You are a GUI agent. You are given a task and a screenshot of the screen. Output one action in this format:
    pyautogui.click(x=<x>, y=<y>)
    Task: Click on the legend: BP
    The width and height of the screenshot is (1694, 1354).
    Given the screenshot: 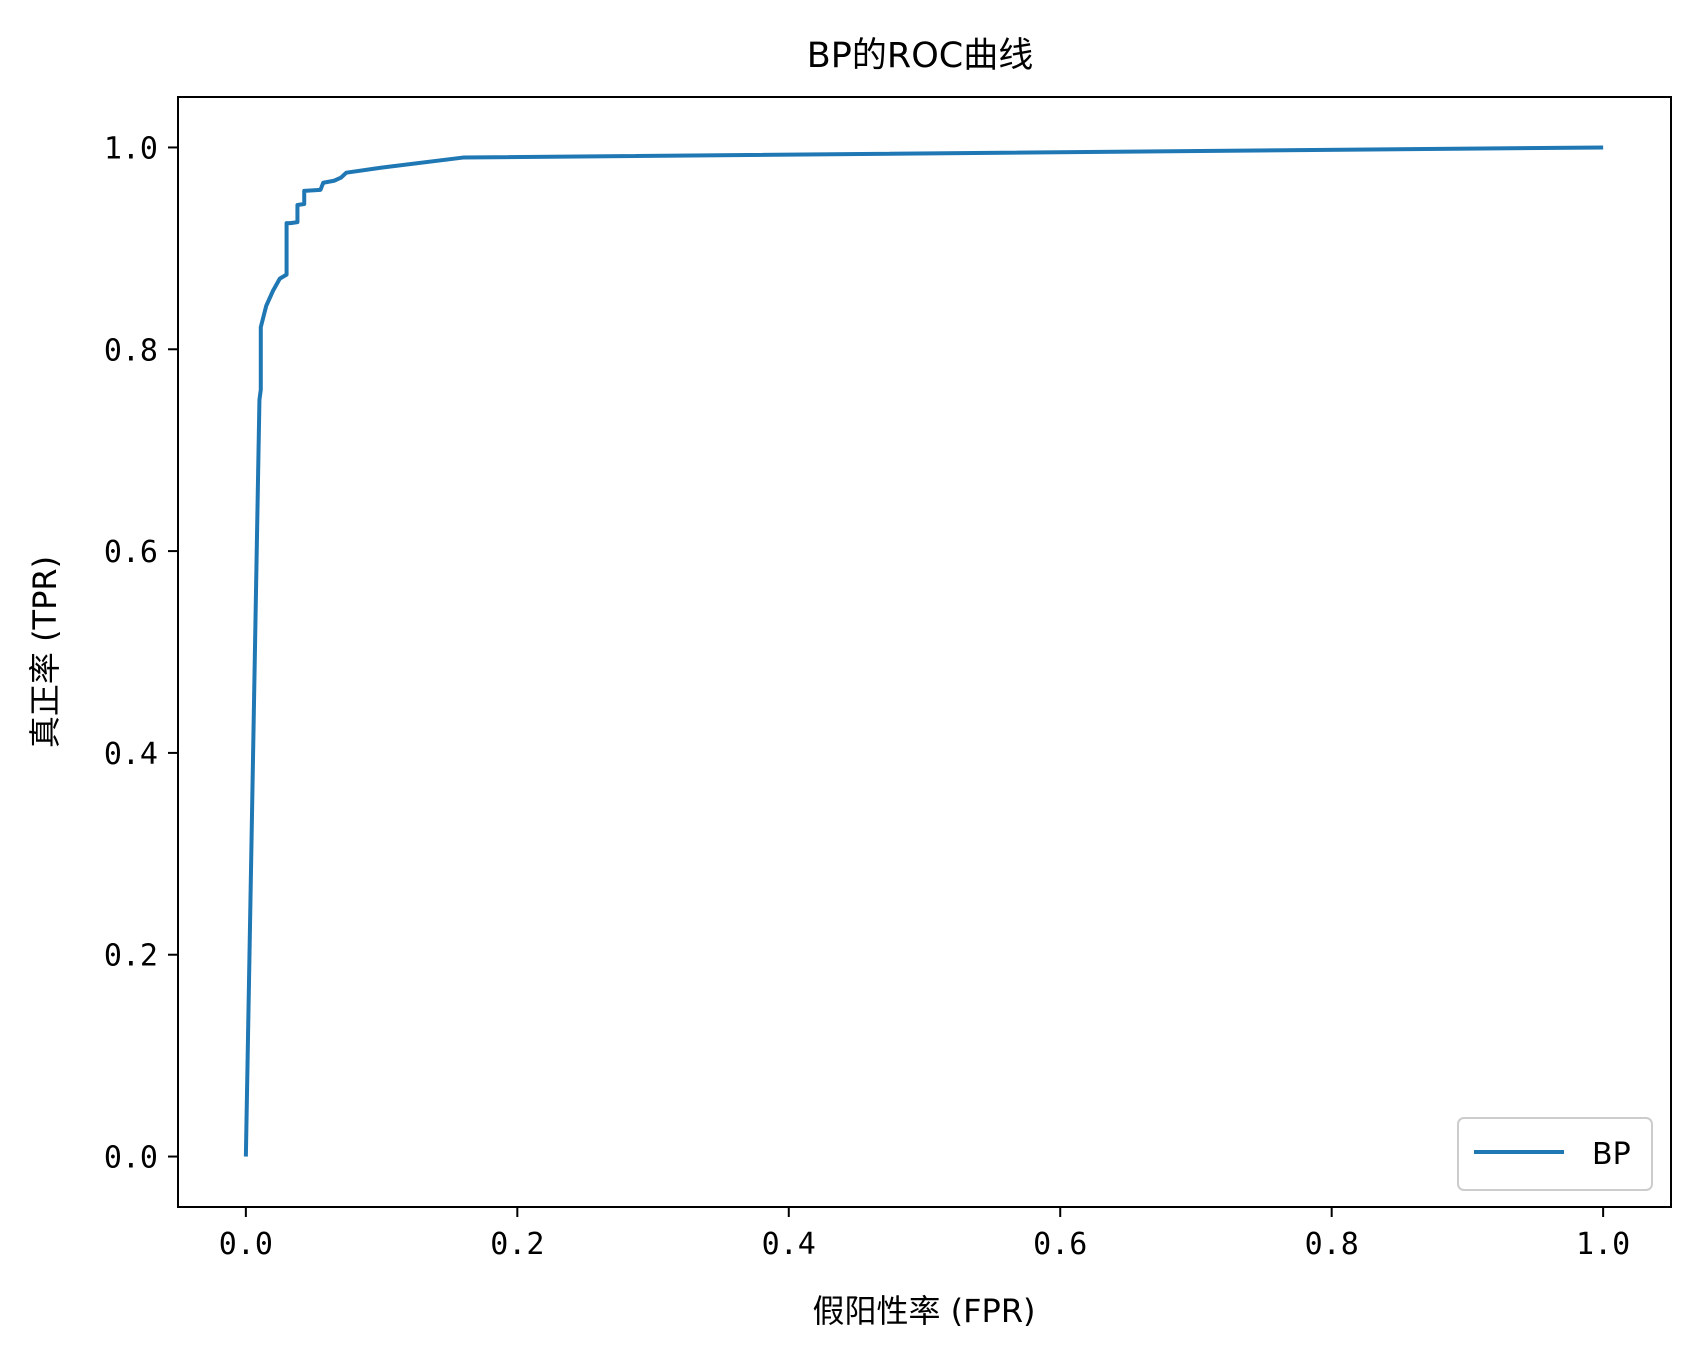 What is the action you would take?
    pyautogui.click(x=1555, y=1154)
    